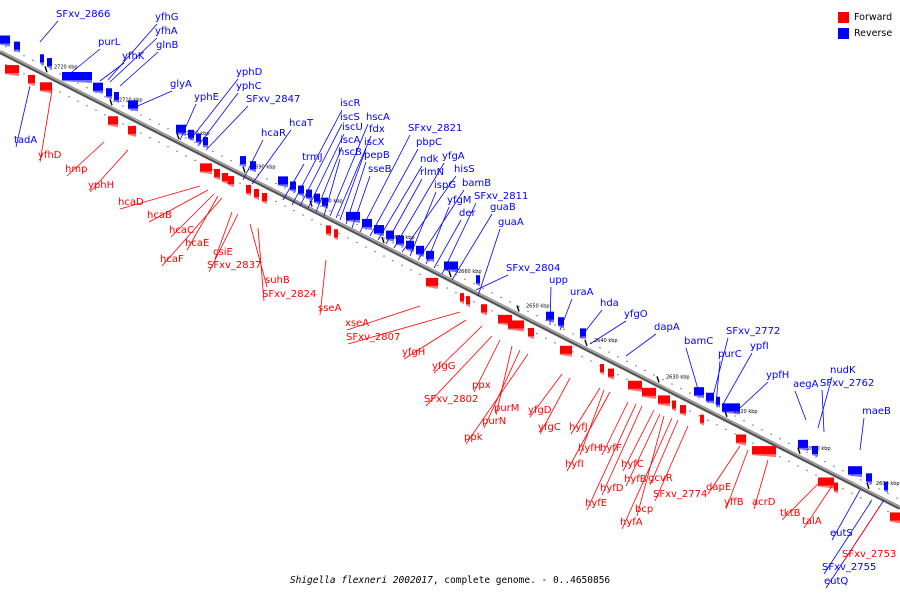 The width and height of the screenshot is (900, 600). What do you see at coordinates (698, 341) in the screenshot?
I see `reverse-gene-label: bamC` at bounding box center [698, 341].